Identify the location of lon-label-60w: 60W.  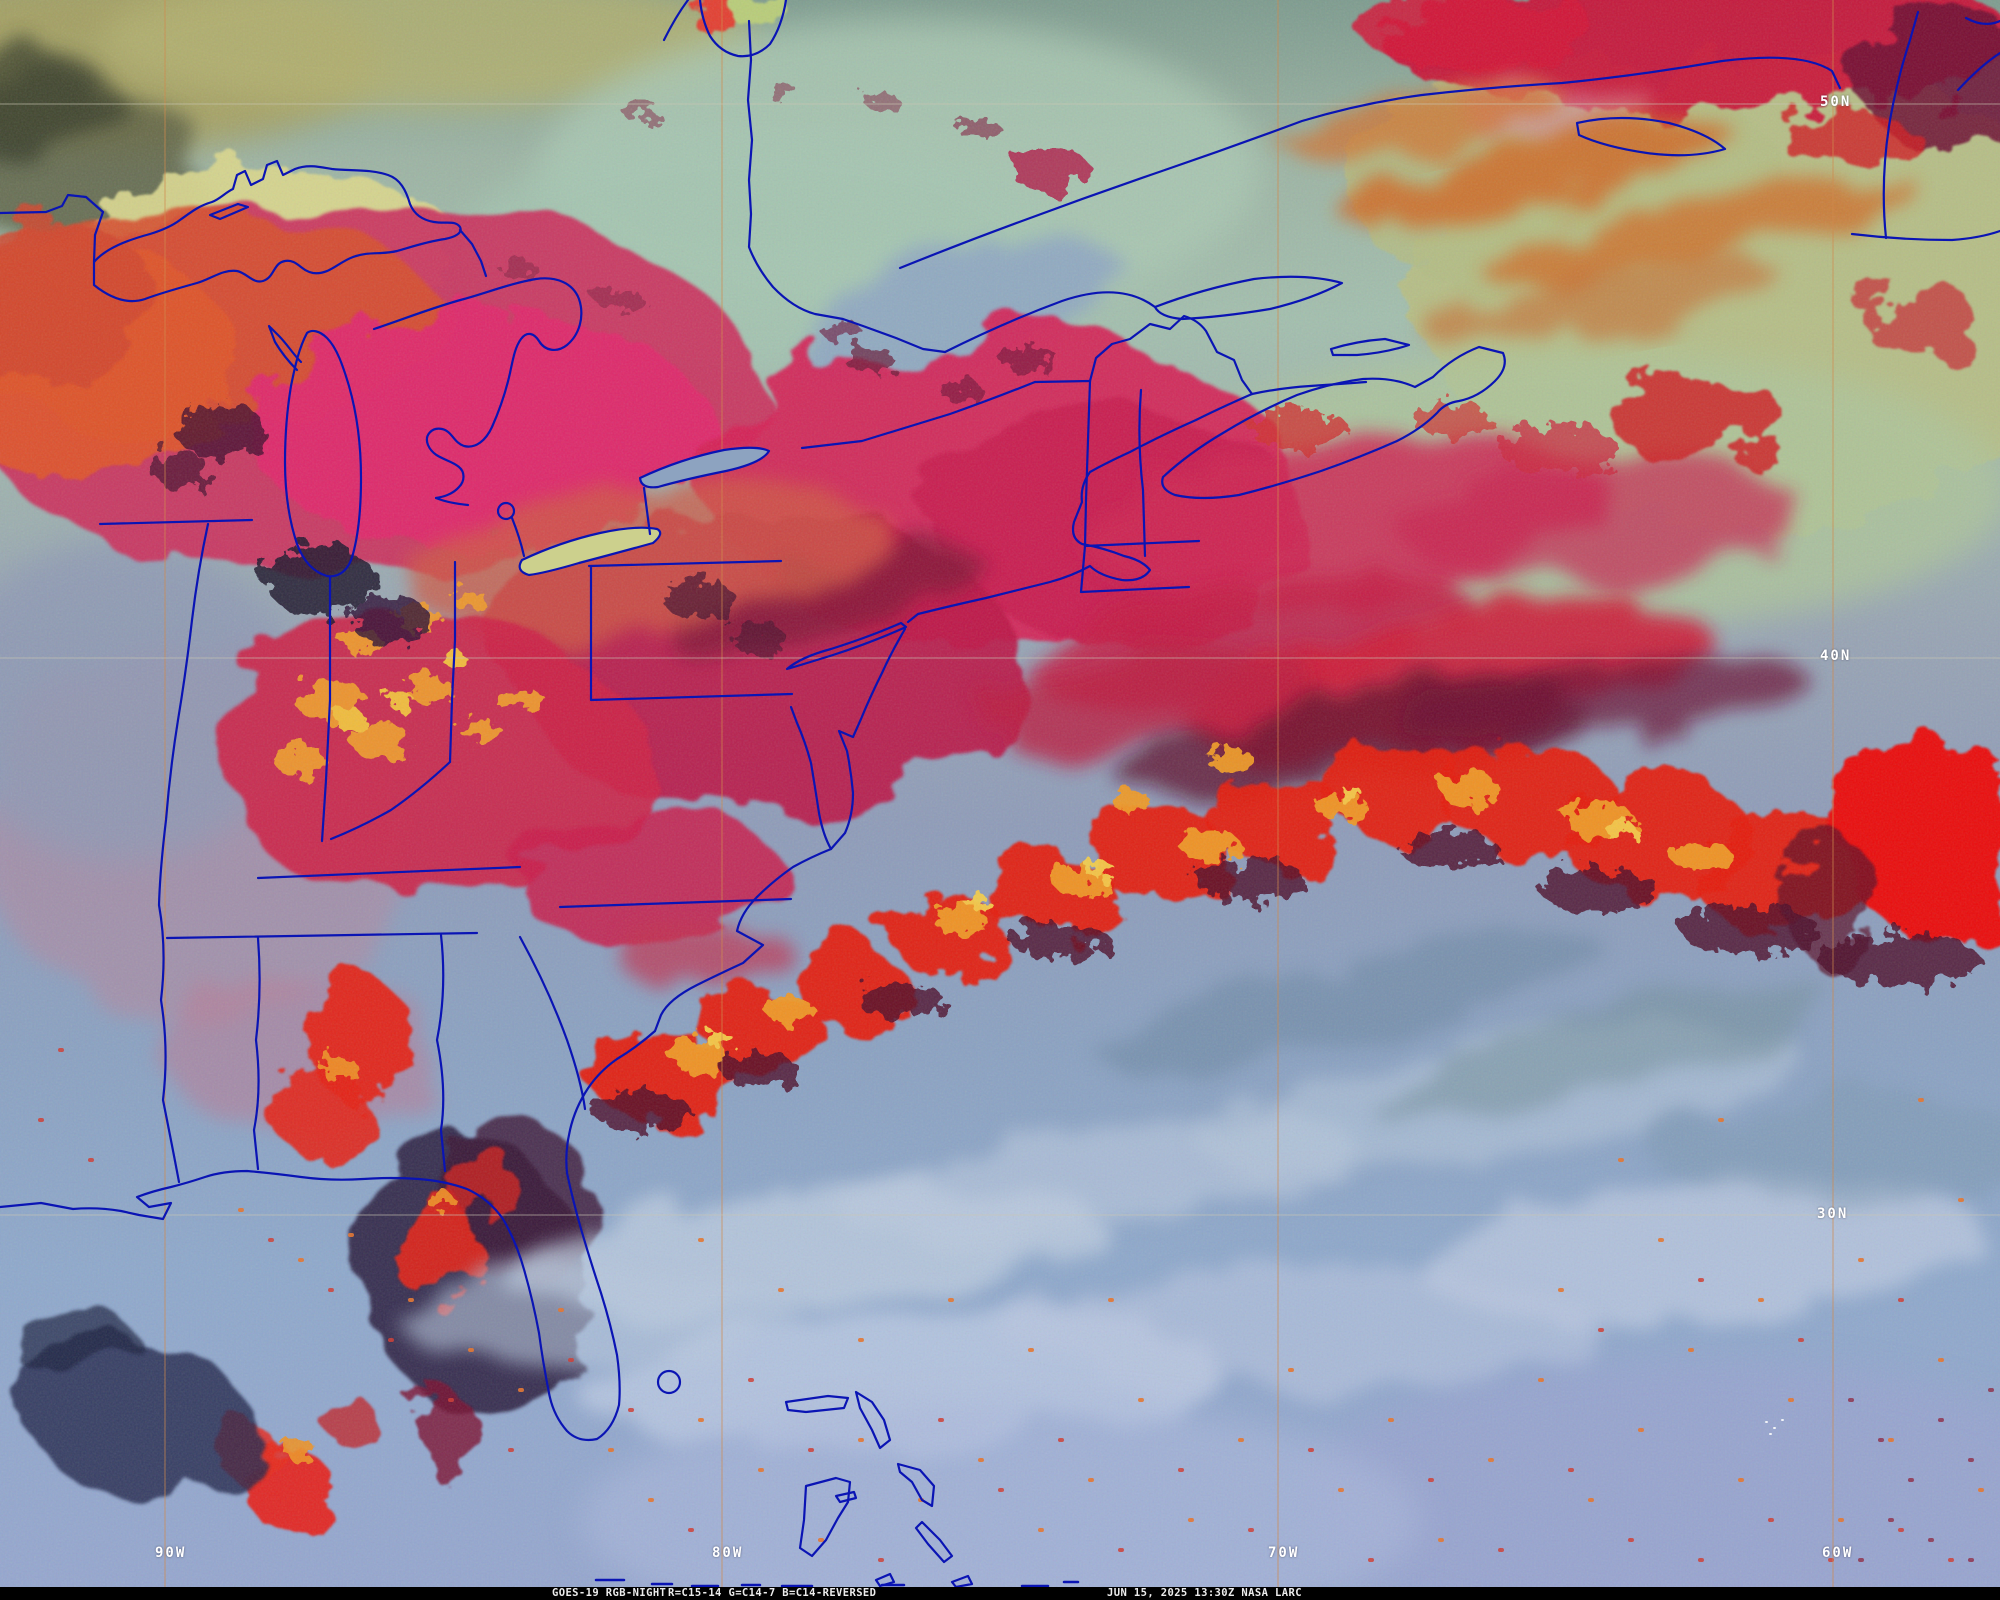
(1838, 1553).